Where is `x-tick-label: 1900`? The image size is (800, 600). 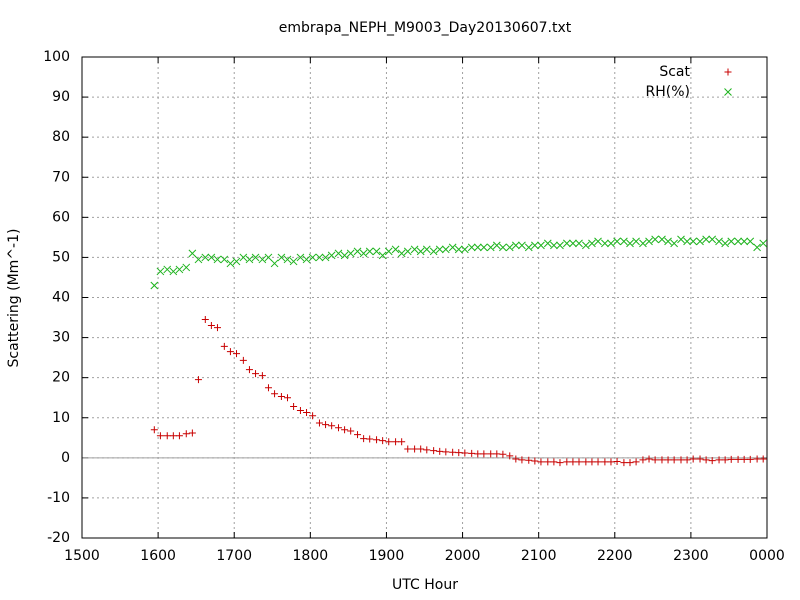 x-tick-label: 1900 is located at coordinates (387, 556).